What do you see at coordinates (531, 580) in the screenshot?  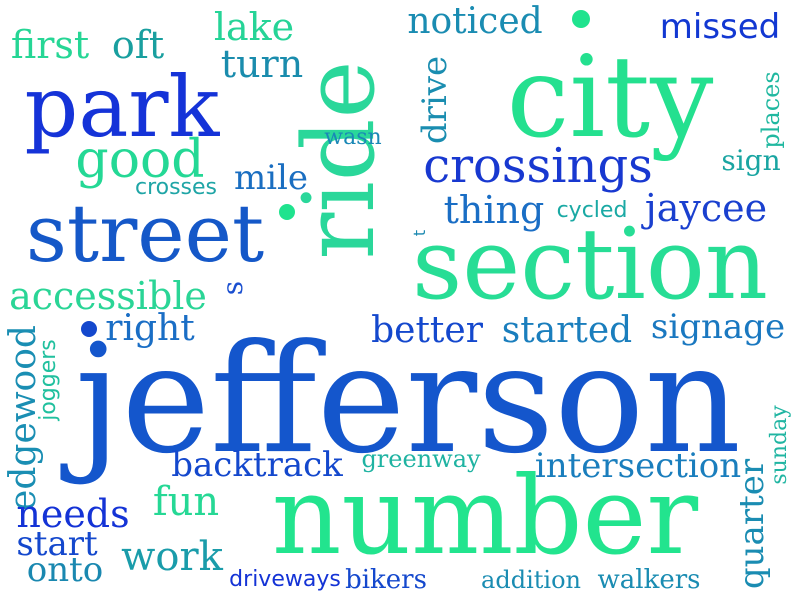 I see `word-addition: addition` at bounding box center [531, 580].